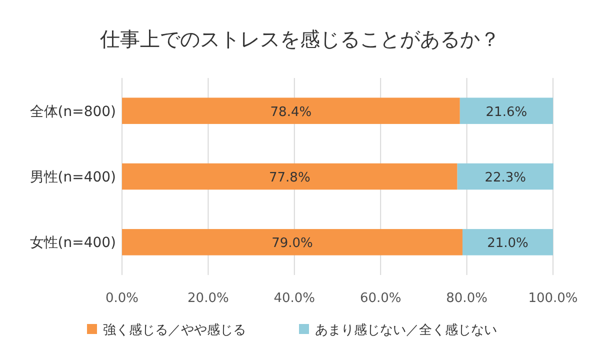  Describe the element at coordinates (73, 243) in the screenshot. I see `y-tick-label: 女性(n=400)` at that location.